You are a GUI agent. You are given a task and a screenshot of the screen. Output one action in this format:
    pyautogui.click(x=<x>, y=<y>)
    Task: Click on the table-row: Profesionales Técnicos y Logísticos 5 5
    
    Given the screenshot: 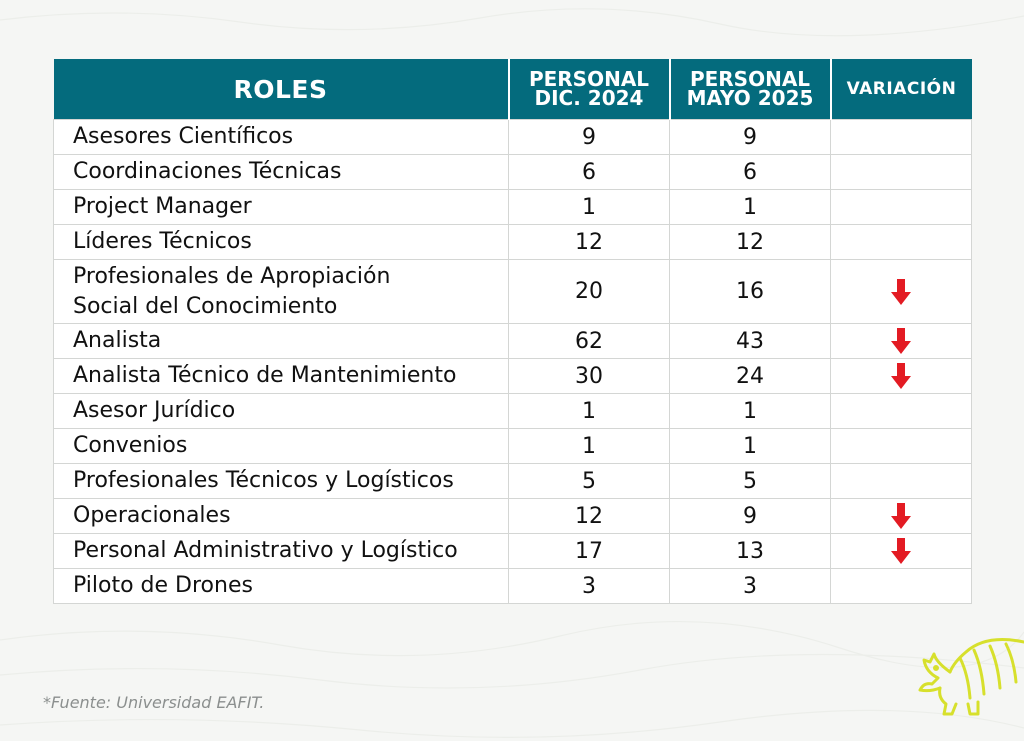 What is the action you would take?
    pyautogui.click(x=512, y=481)
    